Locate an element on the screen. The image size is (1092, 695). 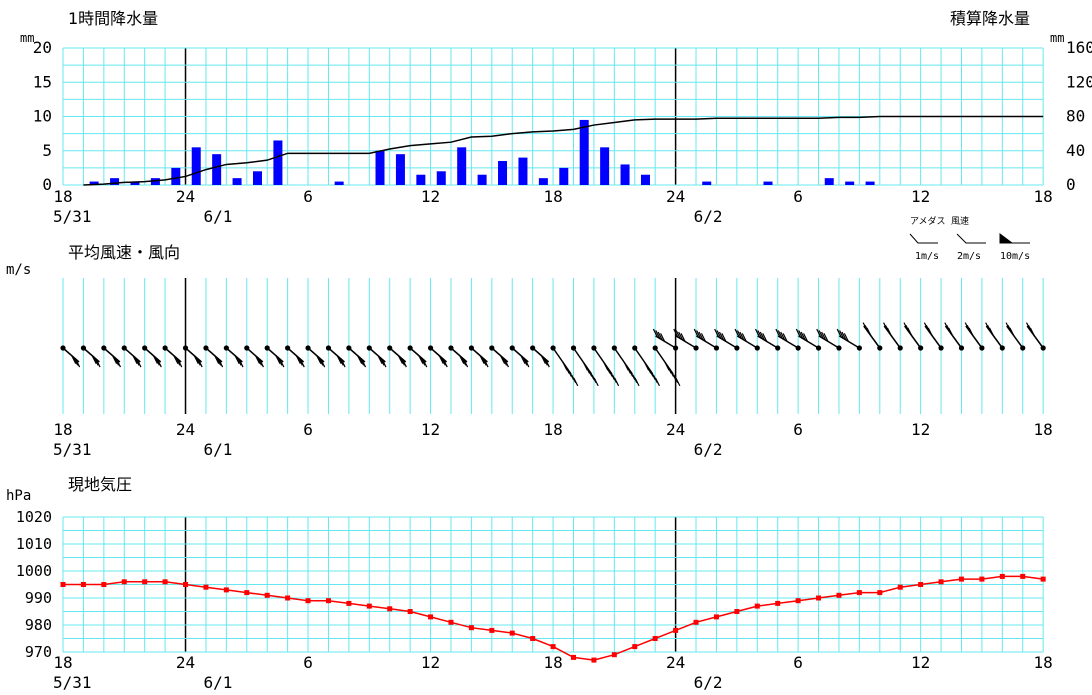
pressure-y-tick: 980 is located at coordinates (38, 625).